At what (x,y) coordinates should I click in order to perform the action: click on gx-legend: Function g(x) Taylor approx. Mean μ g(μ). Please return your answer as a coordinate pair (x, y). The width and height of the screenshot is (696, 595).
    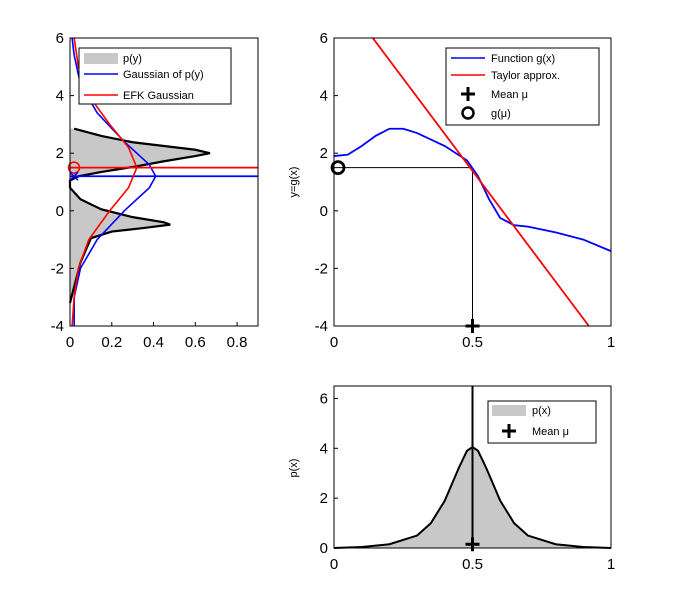
    Looking at the image, I should click on (522, 86).